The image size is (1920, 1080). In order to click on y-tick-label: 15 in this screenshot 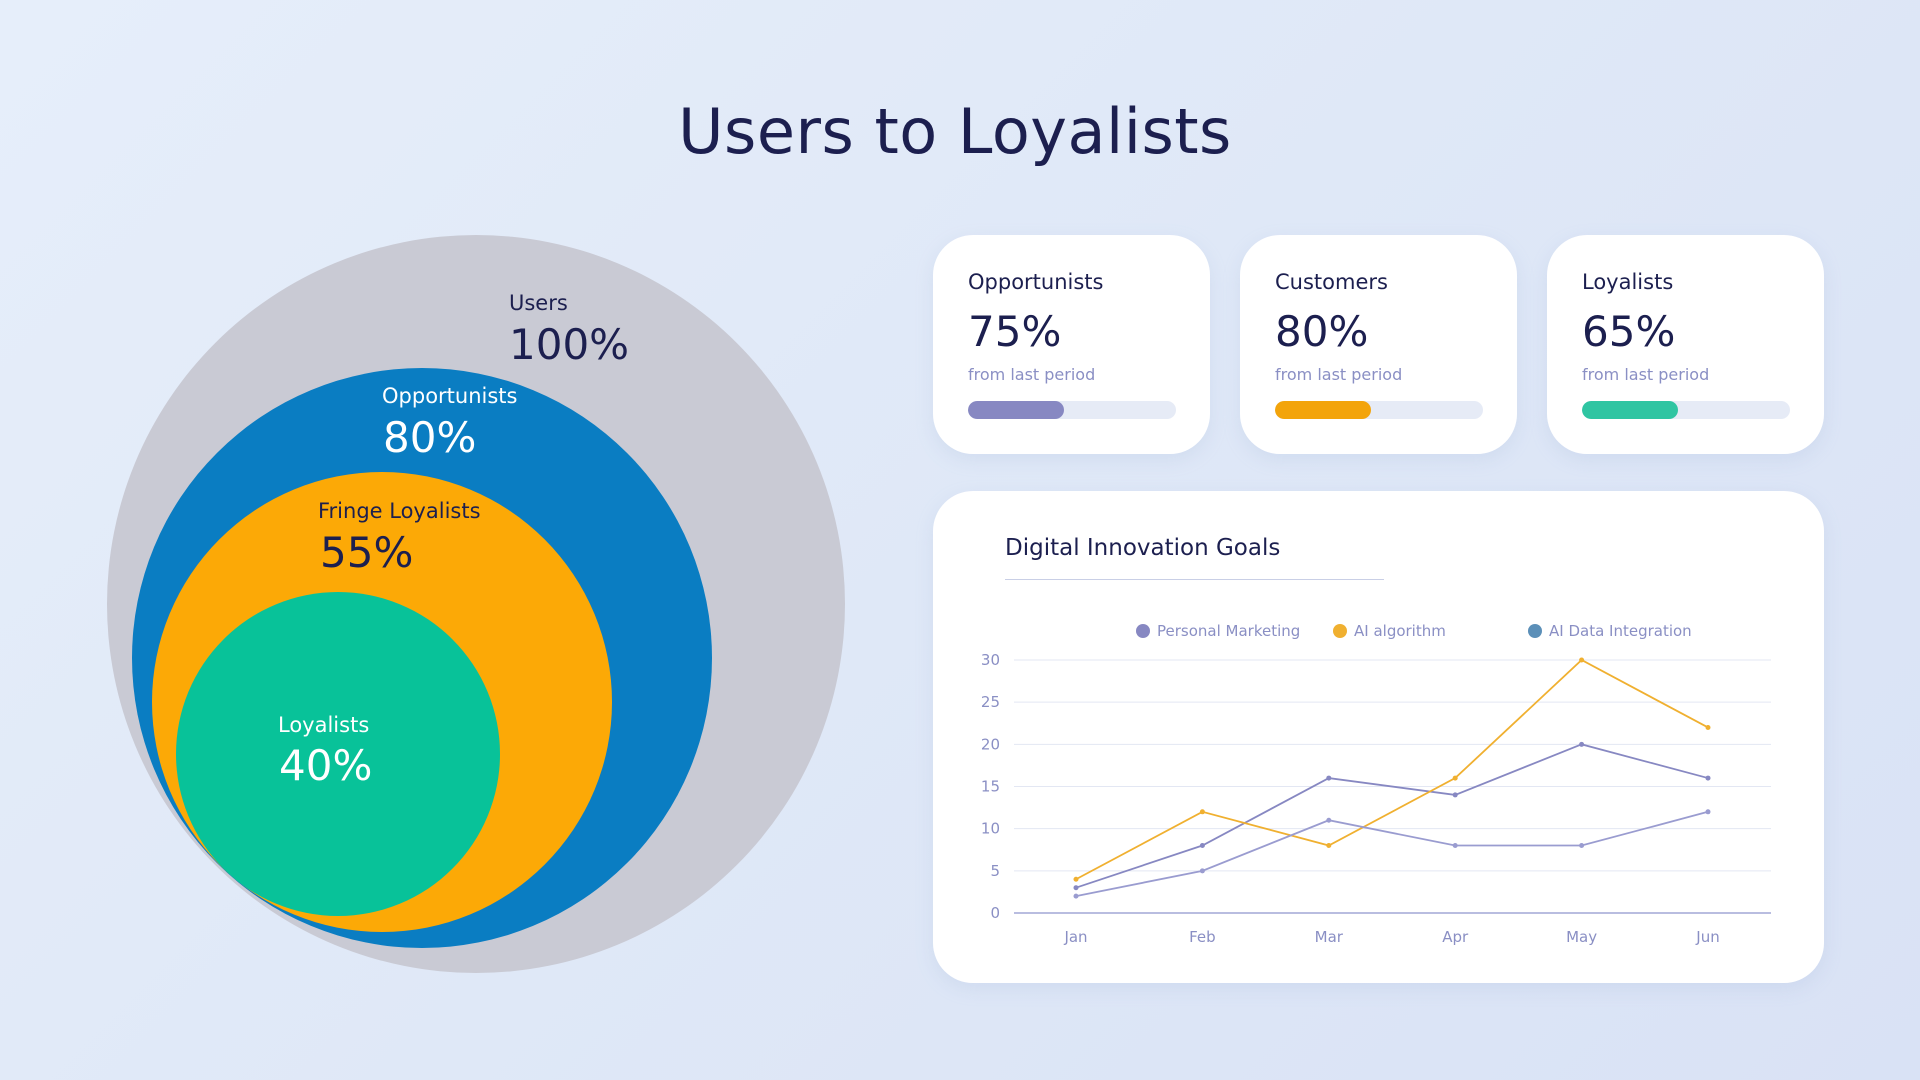, I will do `click(990, 787)`.